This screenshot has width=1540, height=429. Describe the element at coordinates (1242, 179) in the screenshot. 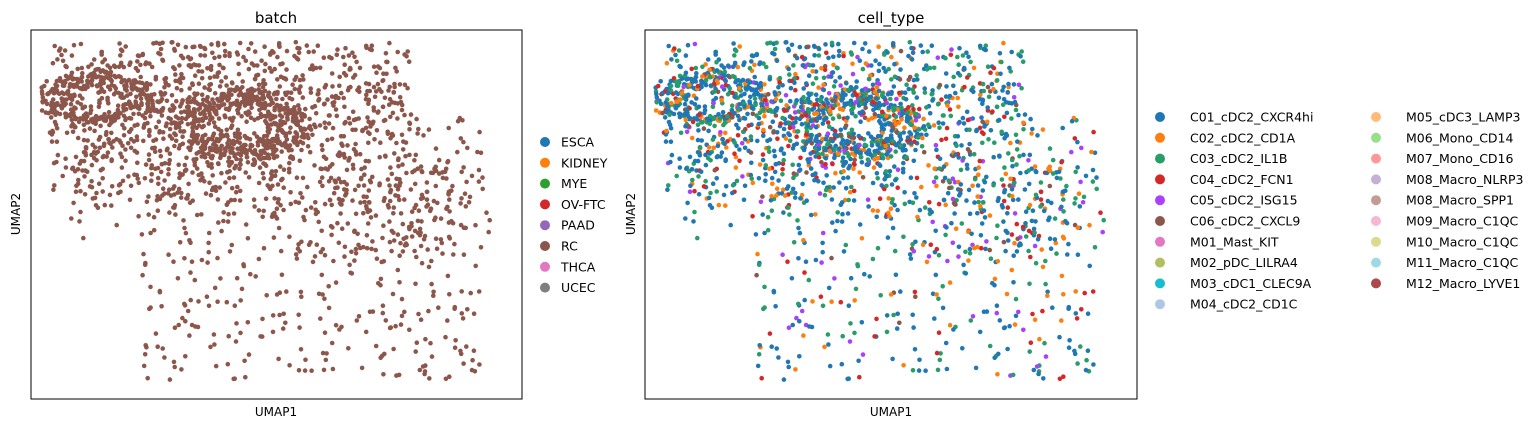

I see `legend-label: C04_cDC2_FCN1` at that location.